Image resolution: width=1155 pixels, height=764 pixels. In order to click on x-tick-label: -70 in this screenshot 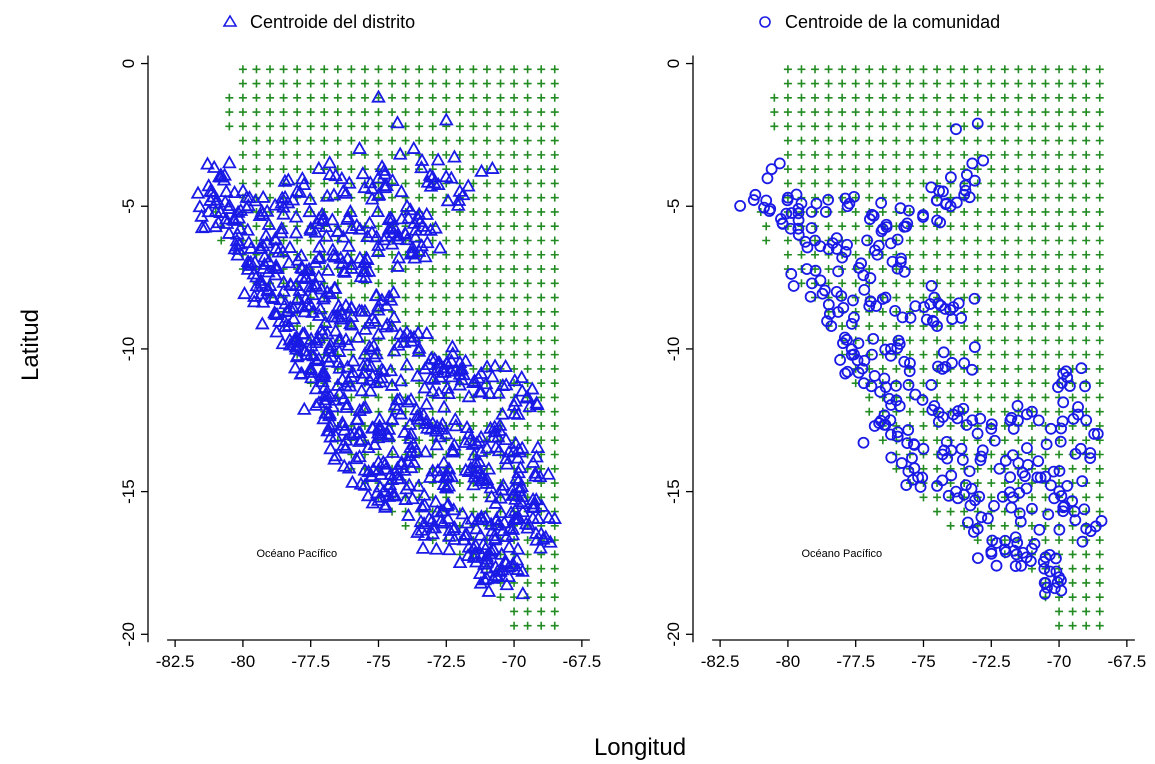, I will do `click(1059, 661)`.